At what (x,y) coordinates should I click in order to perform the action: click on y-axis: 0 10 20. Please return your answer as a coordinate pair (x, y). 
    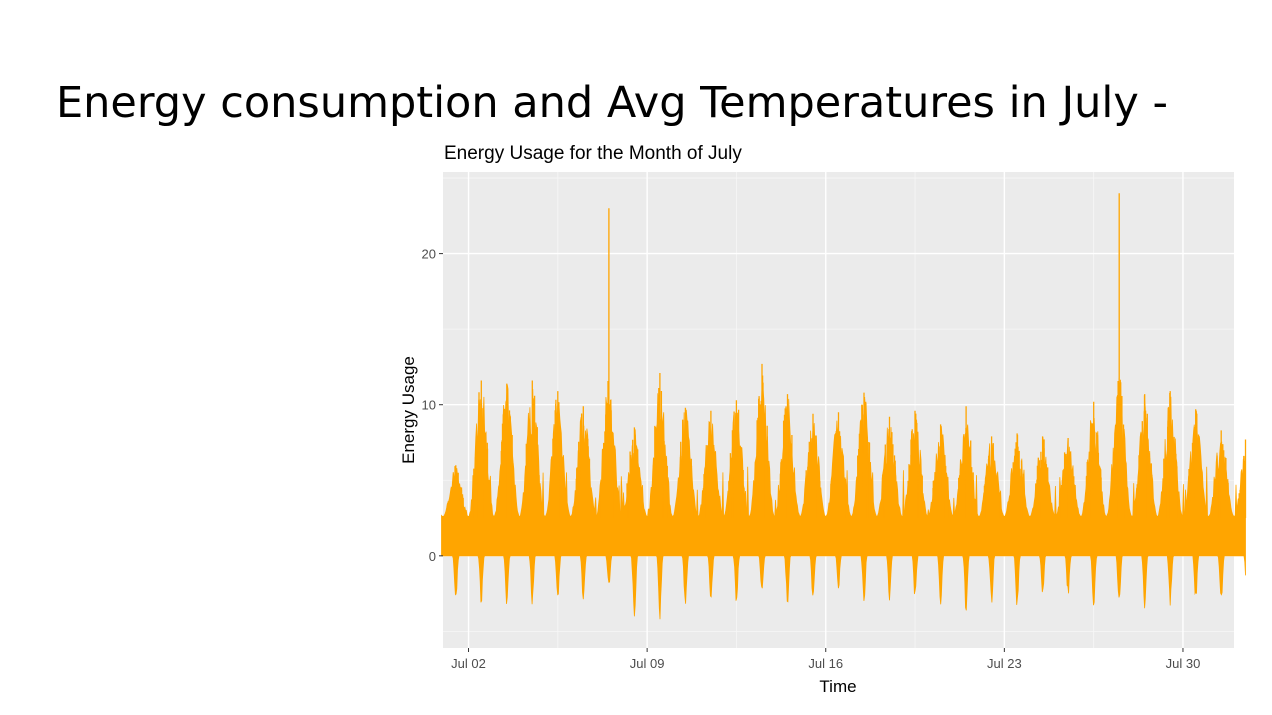
    Looking at the image, I should click on (432, 405).